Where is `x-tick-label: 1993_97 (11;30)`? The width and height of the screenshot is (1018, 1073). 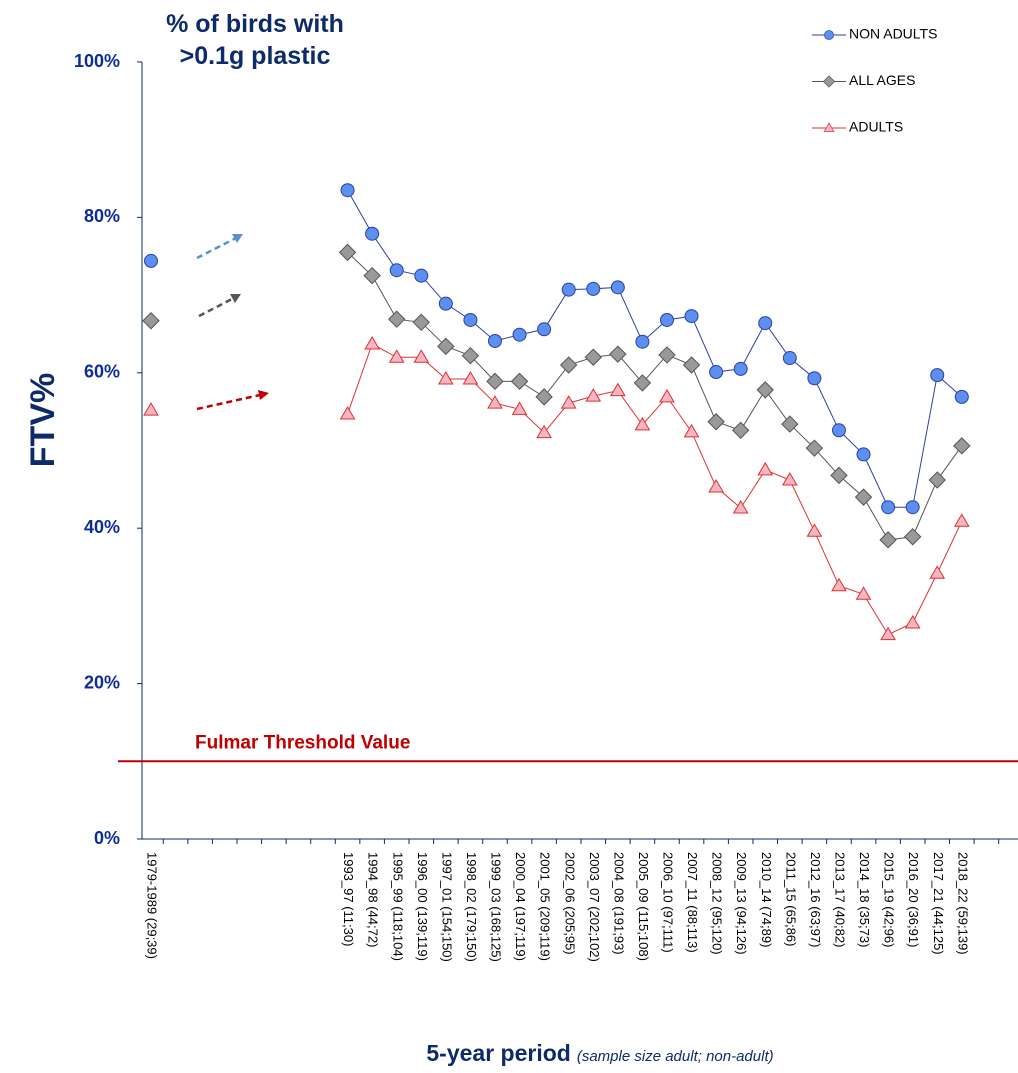
x-tick-label: 1993_97 (11;30) is located at coordinates (348, 899).